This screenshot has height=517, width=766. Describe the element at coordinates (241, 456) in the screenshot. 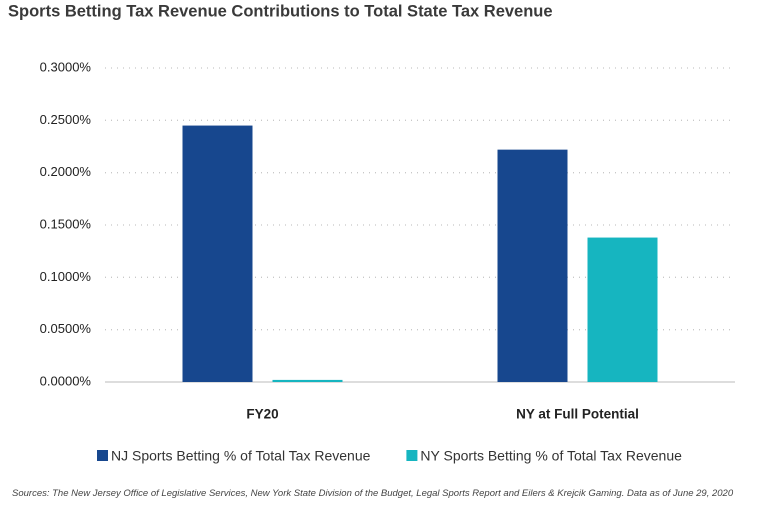

I see `legend-label: NJ Sports Betting % of Total Tax Revenue` at that location.